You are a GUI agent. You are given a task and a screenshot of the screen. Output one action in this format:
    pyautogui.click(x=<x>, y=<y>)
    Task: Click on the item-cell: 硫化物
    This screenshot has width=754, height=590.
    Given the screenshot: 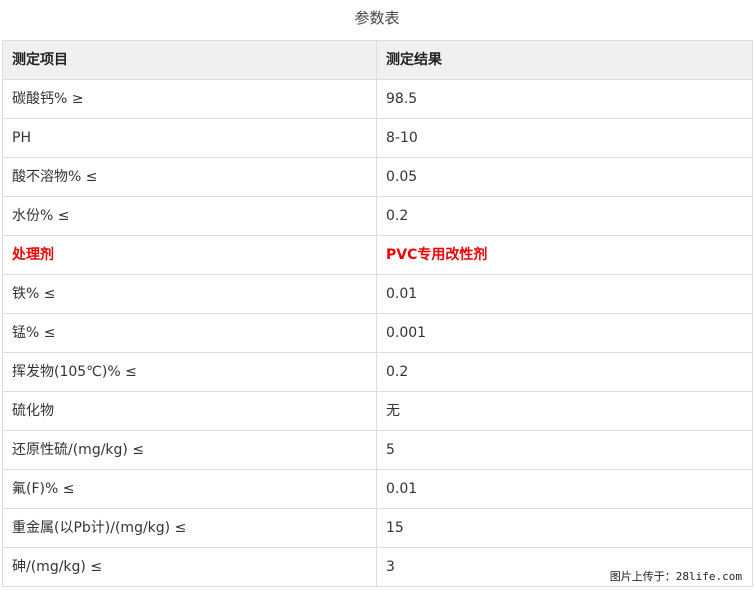 What is the action you would take?
    pyautogui.click(x=189, y=411)
    